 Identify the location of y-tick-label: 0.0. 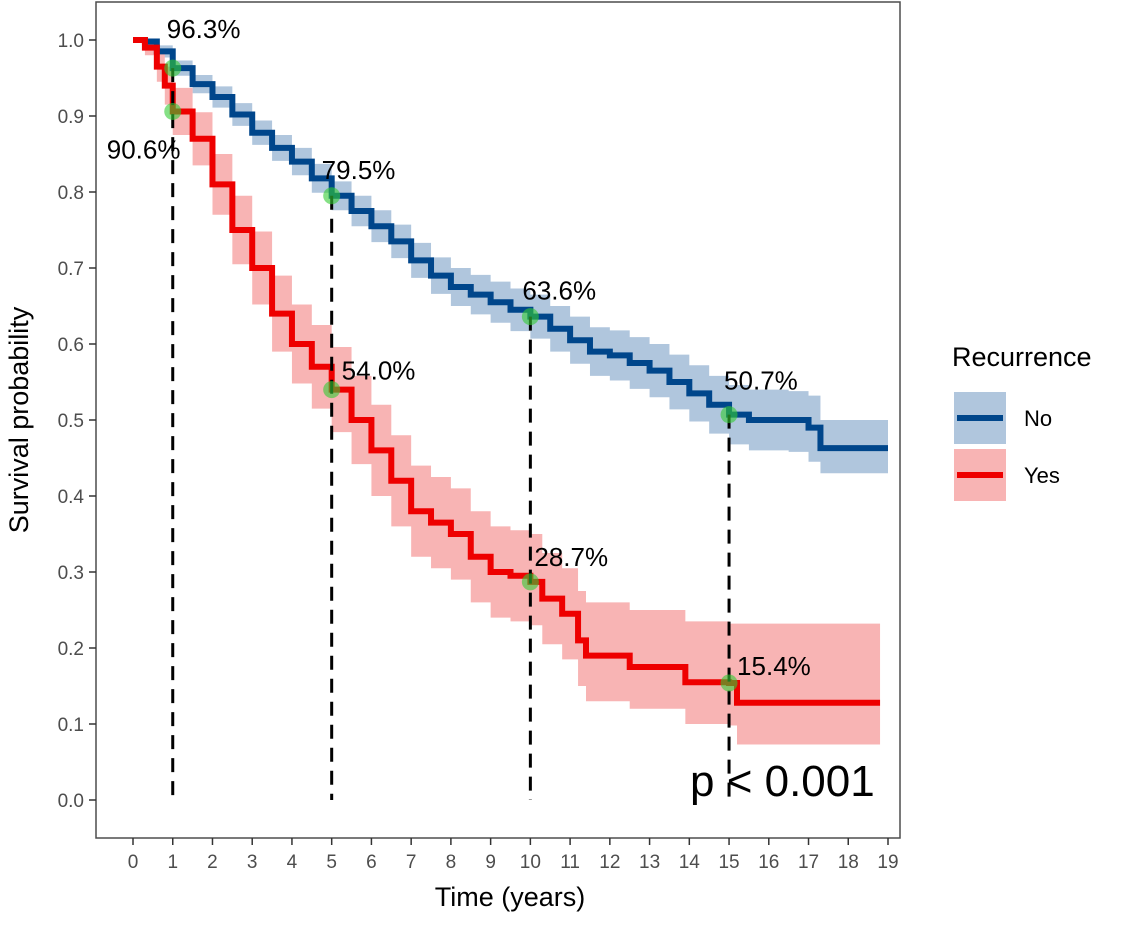
(71, 801).